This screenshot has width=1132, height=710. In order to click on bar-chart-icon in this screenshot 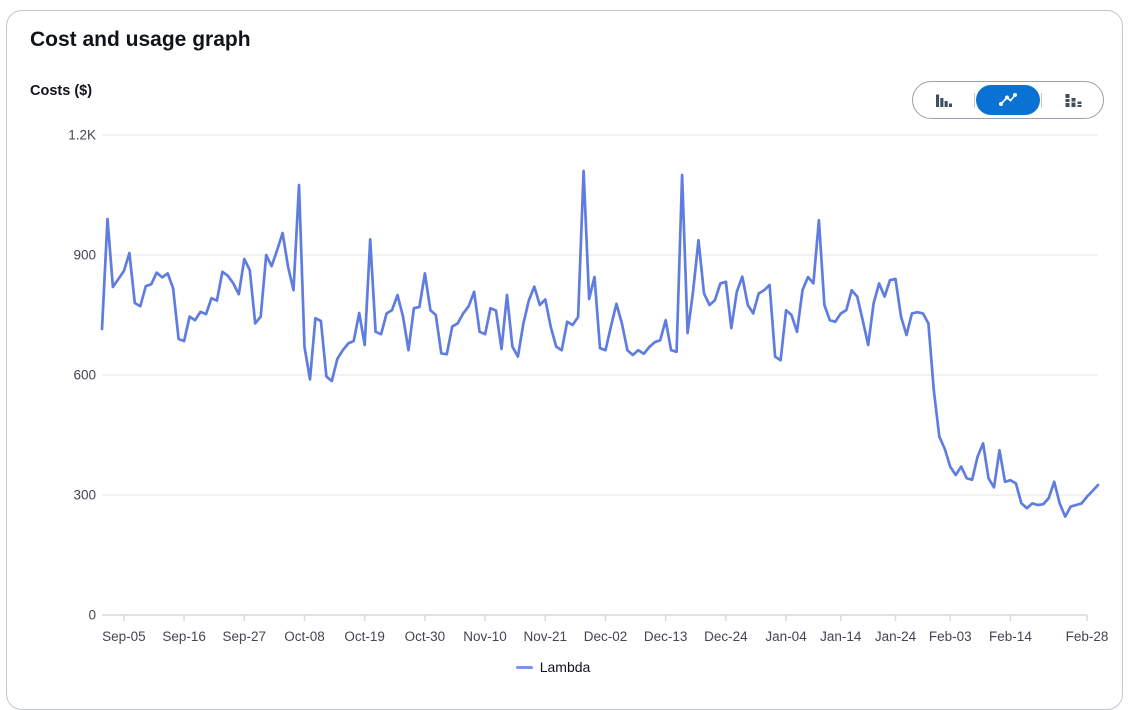, I will do `click(943, 100)`.